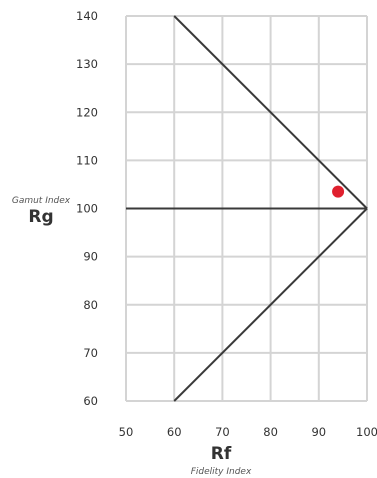 This screenshot has height=478, width=377. I want to click on y-axis-label: Rg, so click(40, 217).